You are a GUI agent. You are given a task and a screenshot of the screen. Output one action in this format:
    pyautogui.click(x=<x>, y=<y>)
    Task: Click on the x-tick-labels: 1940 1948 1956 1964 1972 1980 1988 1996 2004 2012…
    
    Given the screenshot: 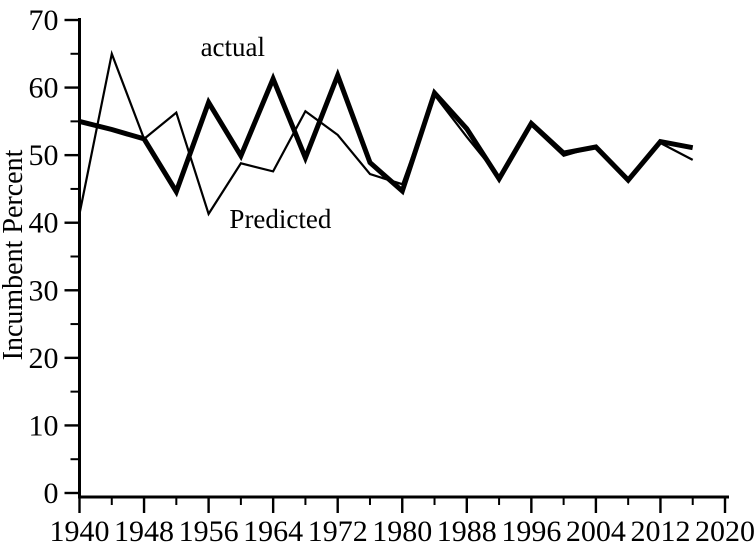 What is the action you would take?
    pyautogui.click(x=402, y=531)
    